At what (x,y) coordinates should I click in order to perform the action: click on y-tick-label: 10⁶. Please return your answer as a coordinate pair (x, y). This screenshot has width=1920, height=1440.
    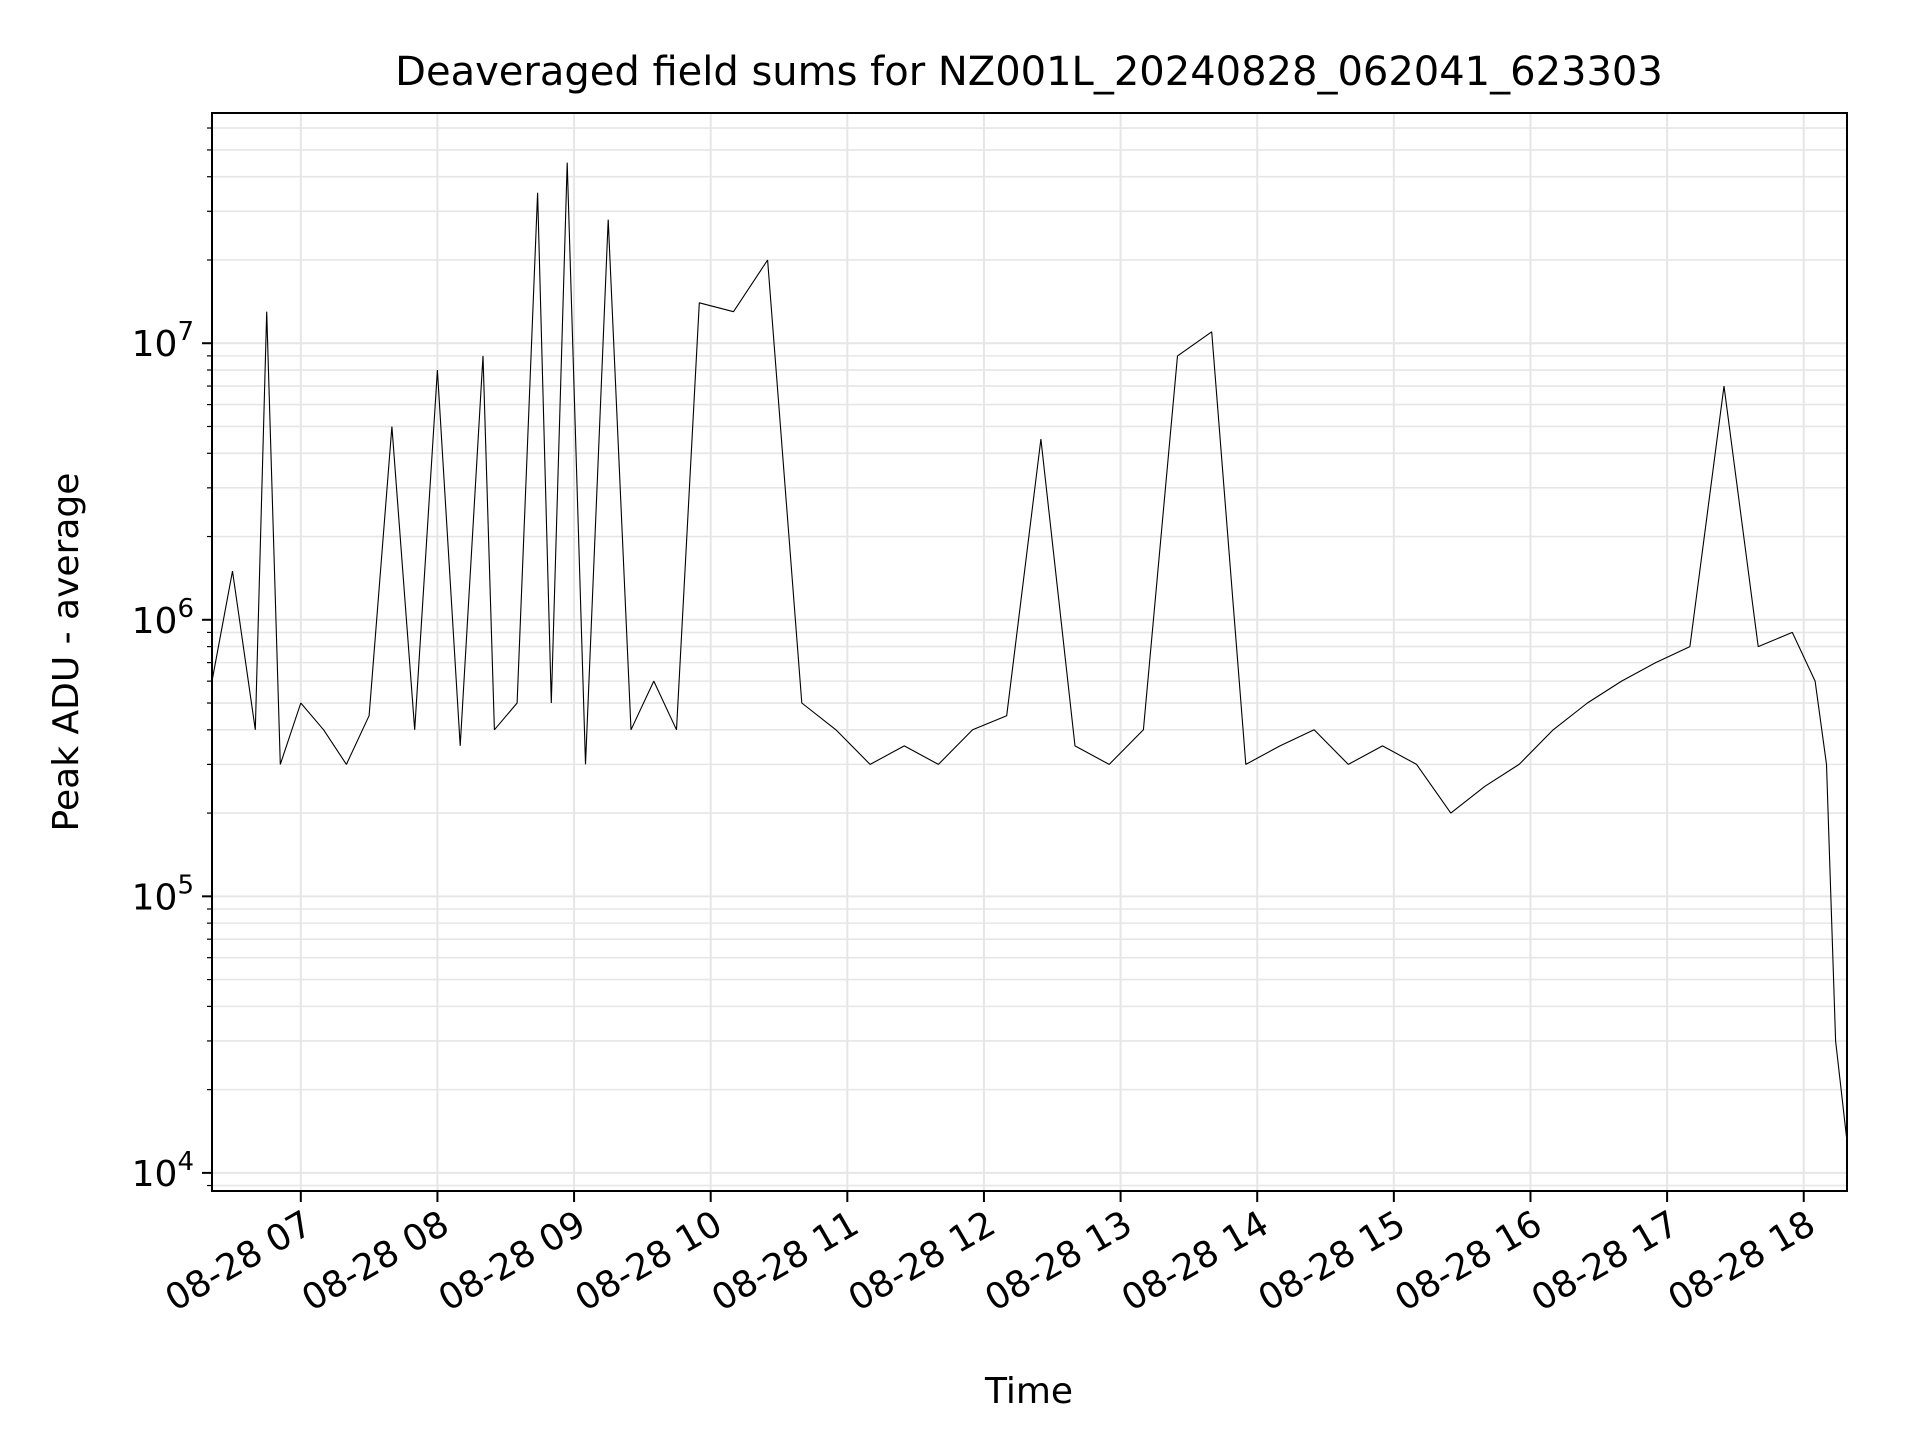
    Looking at the image, I should click on (163, 618).